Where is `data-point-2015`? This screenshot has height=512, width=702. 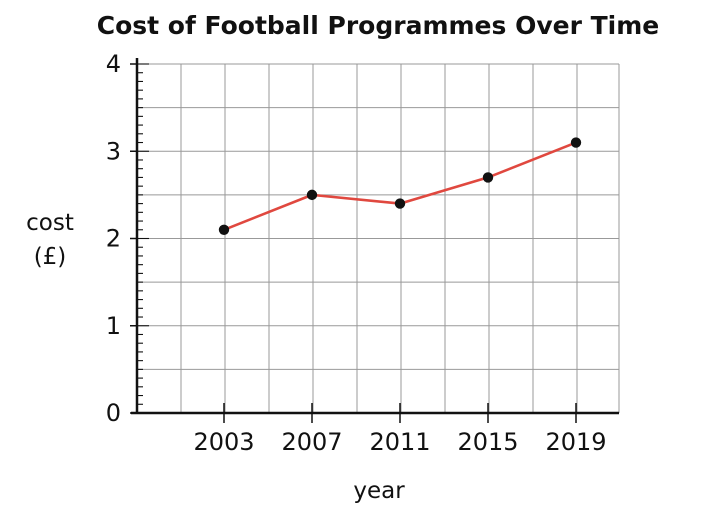
data-point-2015 is located at coordinates (488, 177).